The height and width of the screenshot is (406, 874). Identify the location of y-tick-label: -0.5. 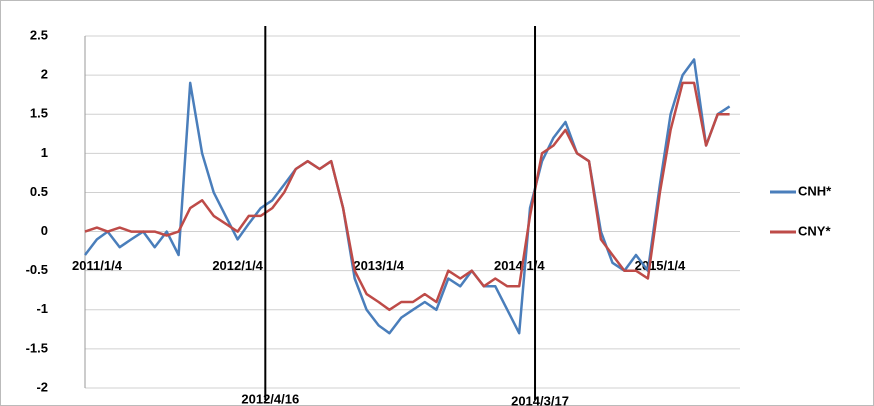
(37, 269).